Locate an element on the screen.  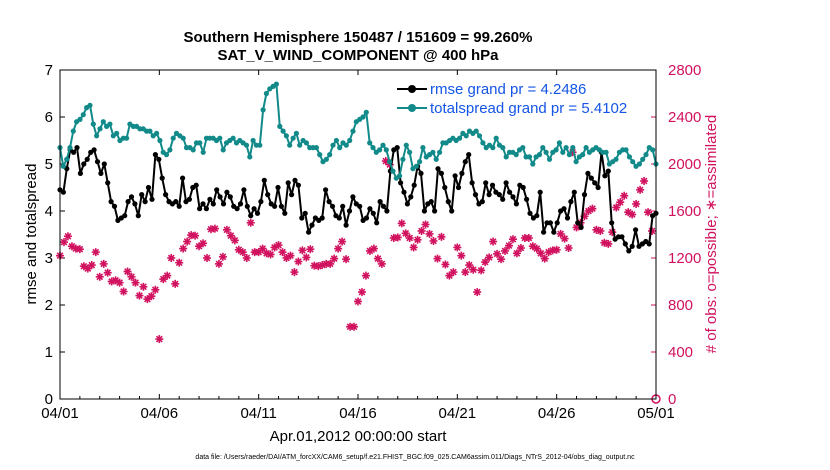
y-left-tick-label: 3 is located at coordinates (49, 258).